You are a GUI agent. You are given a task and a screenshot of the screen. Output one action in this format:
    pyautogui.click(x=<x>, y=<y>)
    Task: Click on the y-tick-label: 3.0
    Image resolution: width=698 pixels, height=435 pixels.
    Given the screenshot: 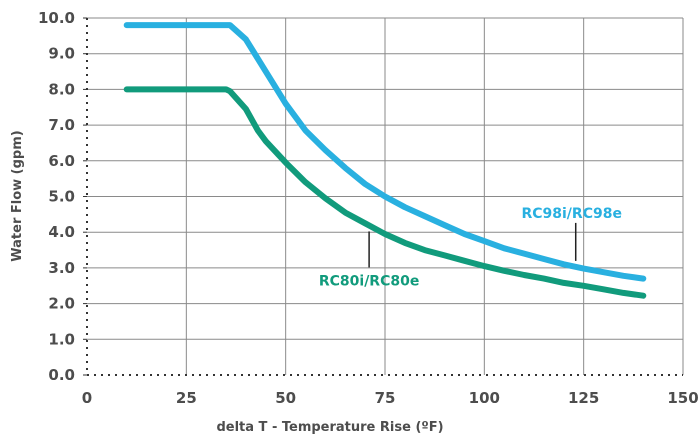 What is the action you would take?
    pyautogui.click(x=61, y=268)
    